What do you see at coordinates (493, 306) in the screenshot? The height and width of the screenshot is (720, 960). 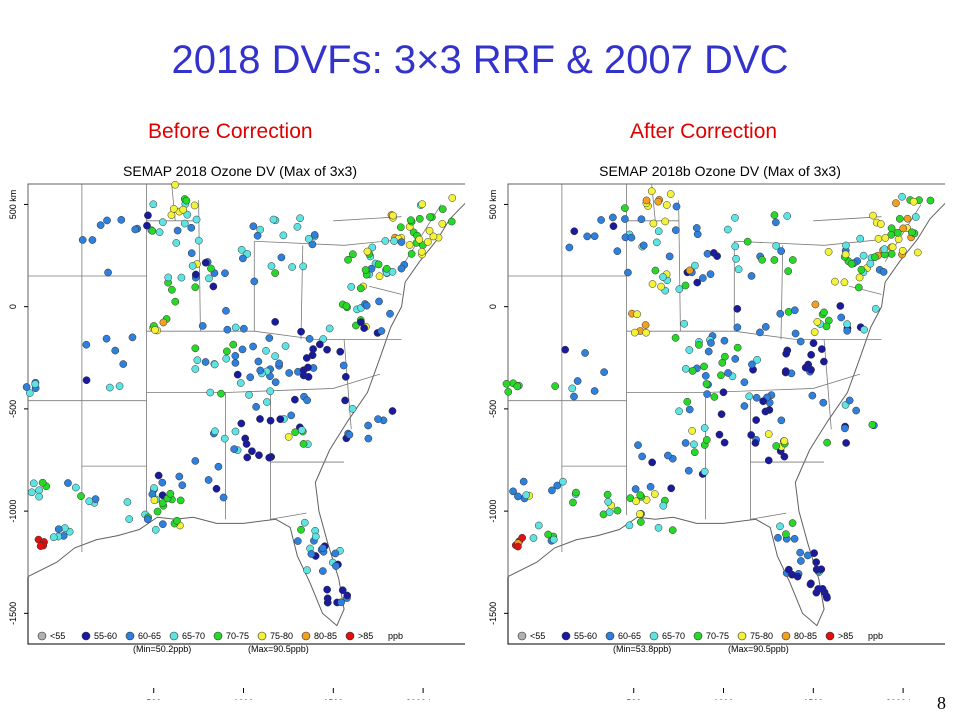 I see `y-tick-label: 0` at bounding box center [493, 306].